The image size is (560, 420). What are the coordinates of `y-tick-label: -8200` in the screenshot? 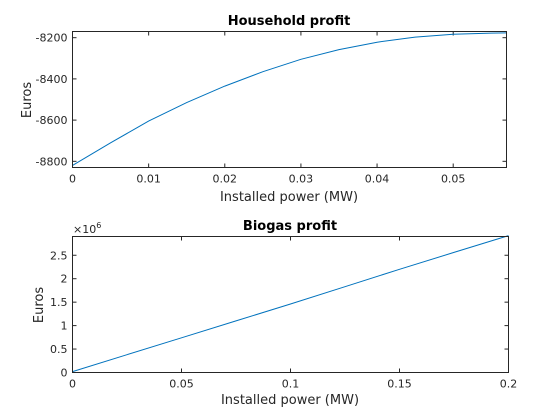 It's located at (52, 38).